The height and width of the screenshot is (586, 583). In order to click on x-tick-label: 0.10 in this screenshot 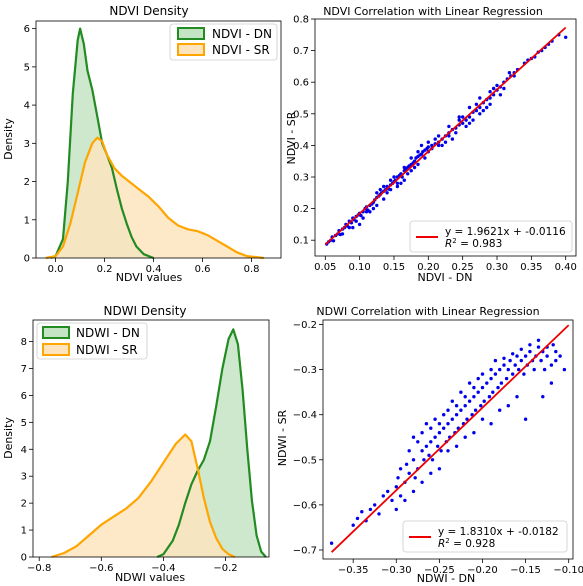, I will do `click(360, 267)`.